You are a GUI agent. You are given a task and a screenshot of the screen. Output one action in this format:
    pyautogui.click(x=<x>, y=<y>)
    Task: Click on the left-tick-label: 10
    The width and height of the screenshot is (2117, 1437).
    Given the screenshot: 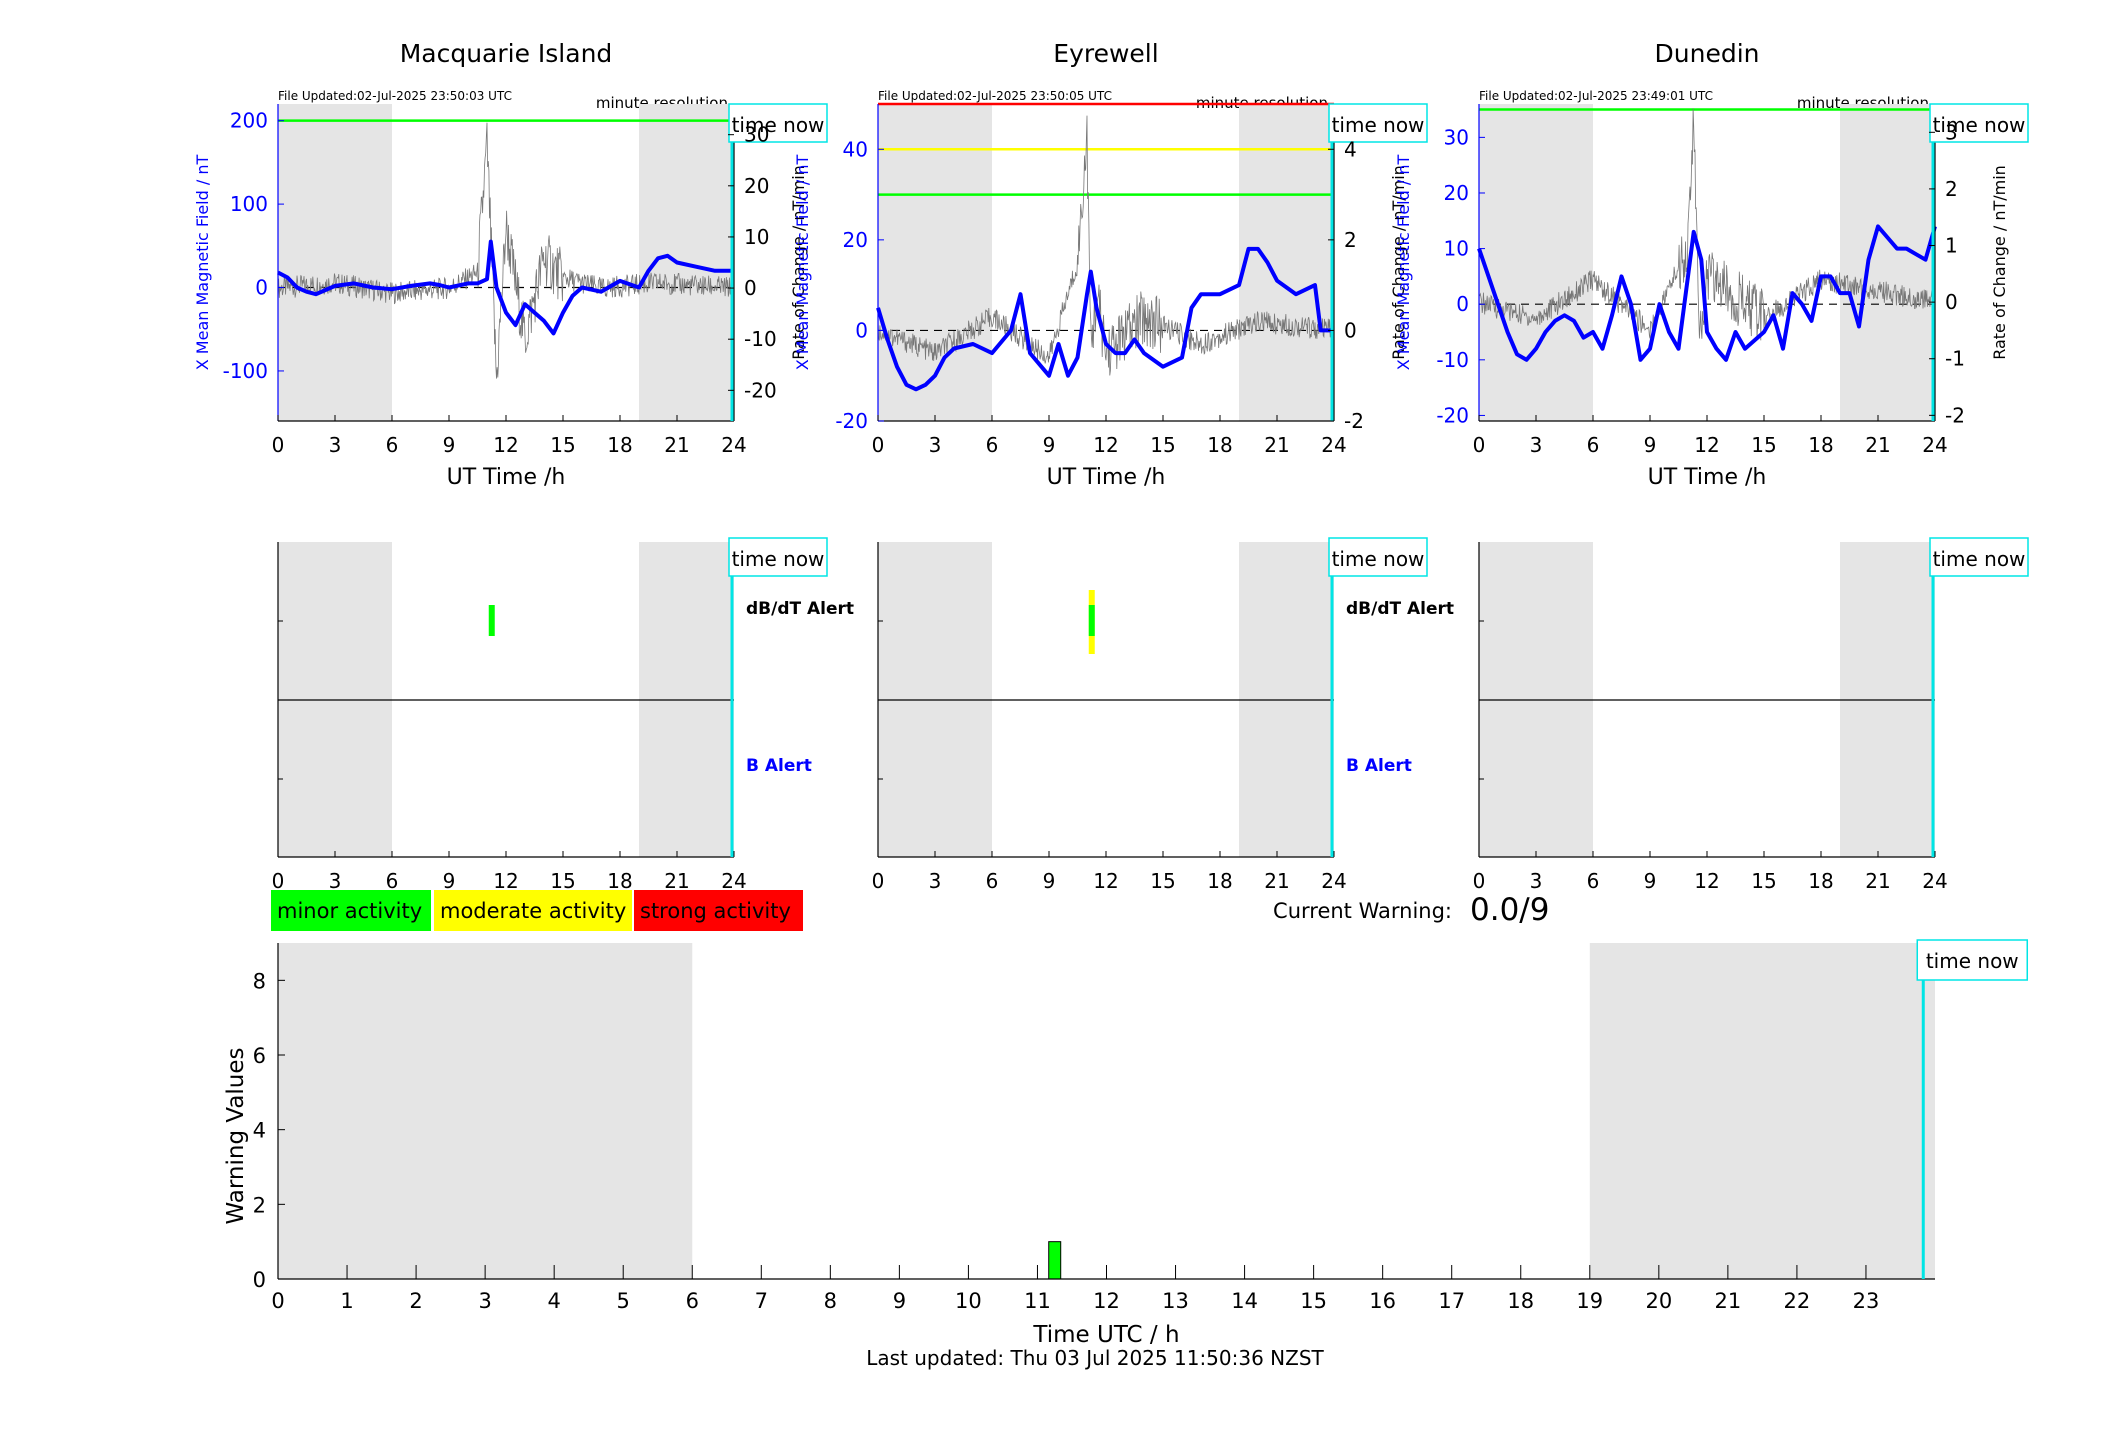 What is the action you would take?
    pyautogui.click(x=1456, y=249)
    